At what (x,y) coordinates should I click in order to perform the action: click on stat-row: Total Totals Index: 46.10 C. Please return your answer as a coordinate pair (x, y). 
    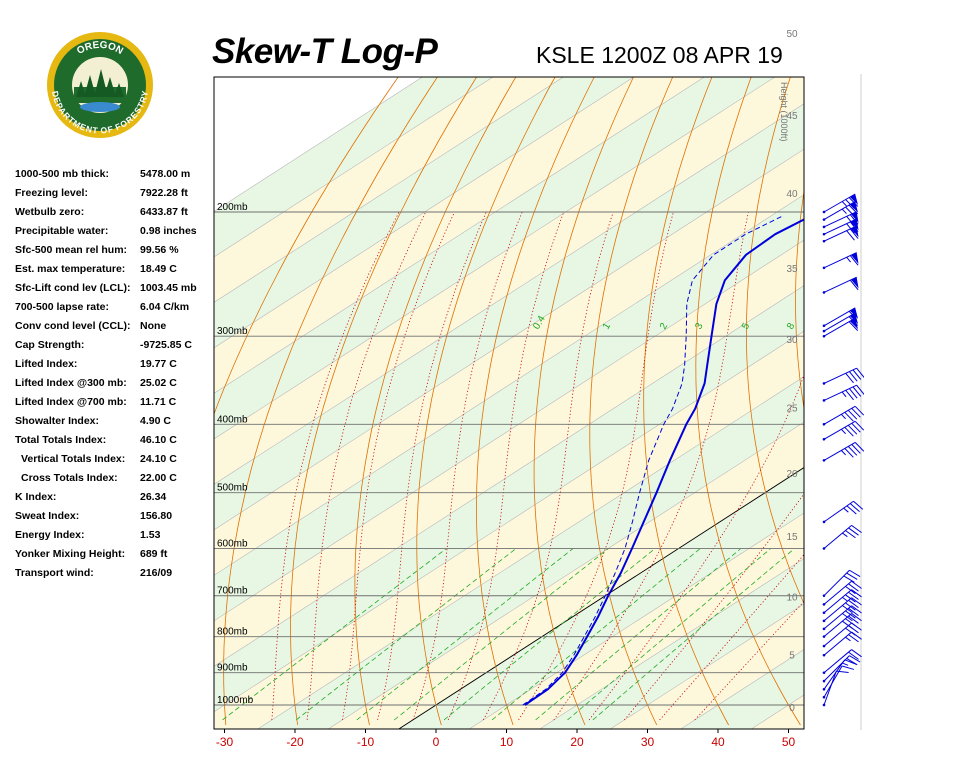
    Looking at the image, I should click on (115, 443).